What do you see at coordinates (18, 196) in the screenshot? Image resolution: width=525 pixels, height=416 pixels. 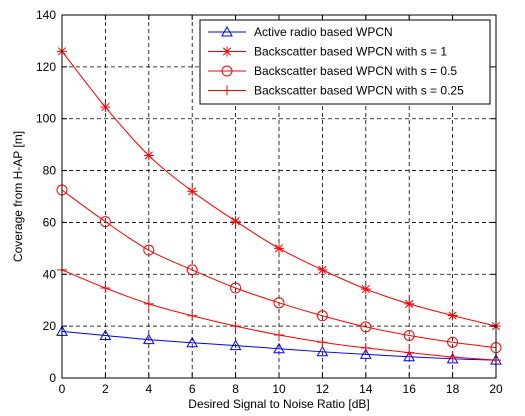 I see `y-axis-label: Coverage from H-AP [m]` at bounding box center [18, 196].